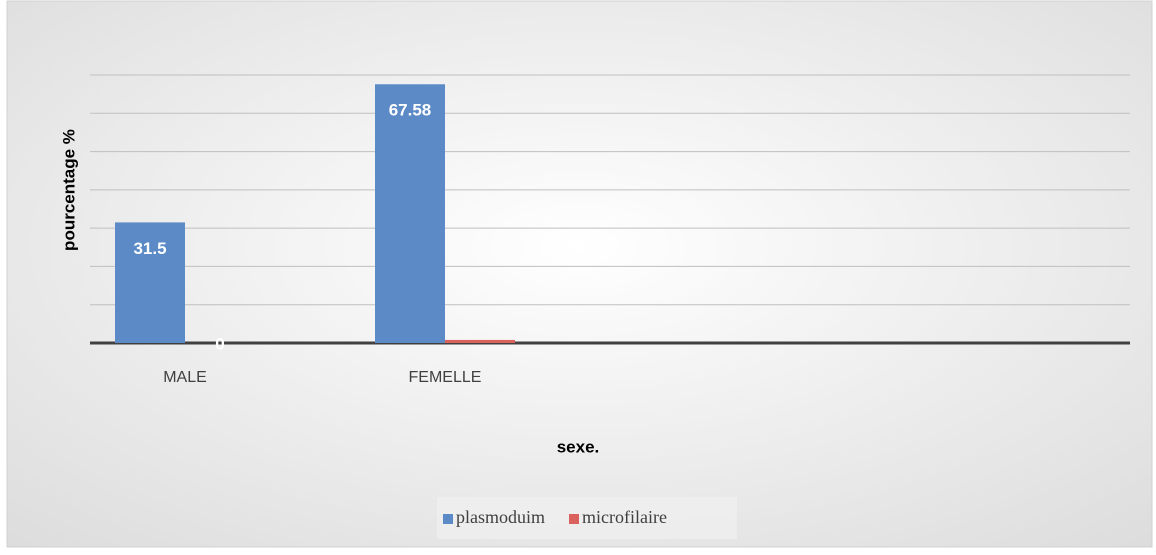 Image resolution: width=1156 pixels, height=555 pixels. What do you see at coordinates (410, 110) in the screenshot?
I see `data-label: 67.58` at bounding box center [410, 110].